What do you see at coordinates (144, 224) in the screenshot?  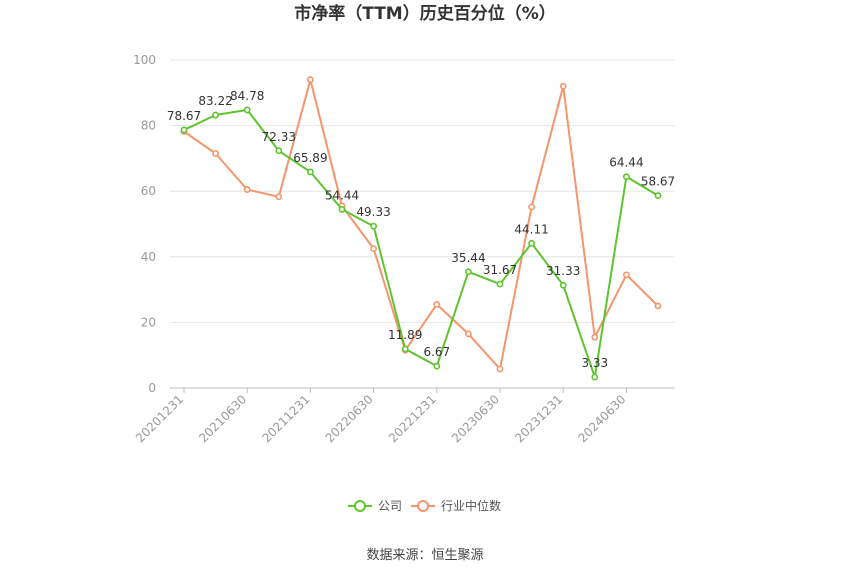 I see `y-axis: 0 20 40 60 80 100` at bounding box center [144, 224].